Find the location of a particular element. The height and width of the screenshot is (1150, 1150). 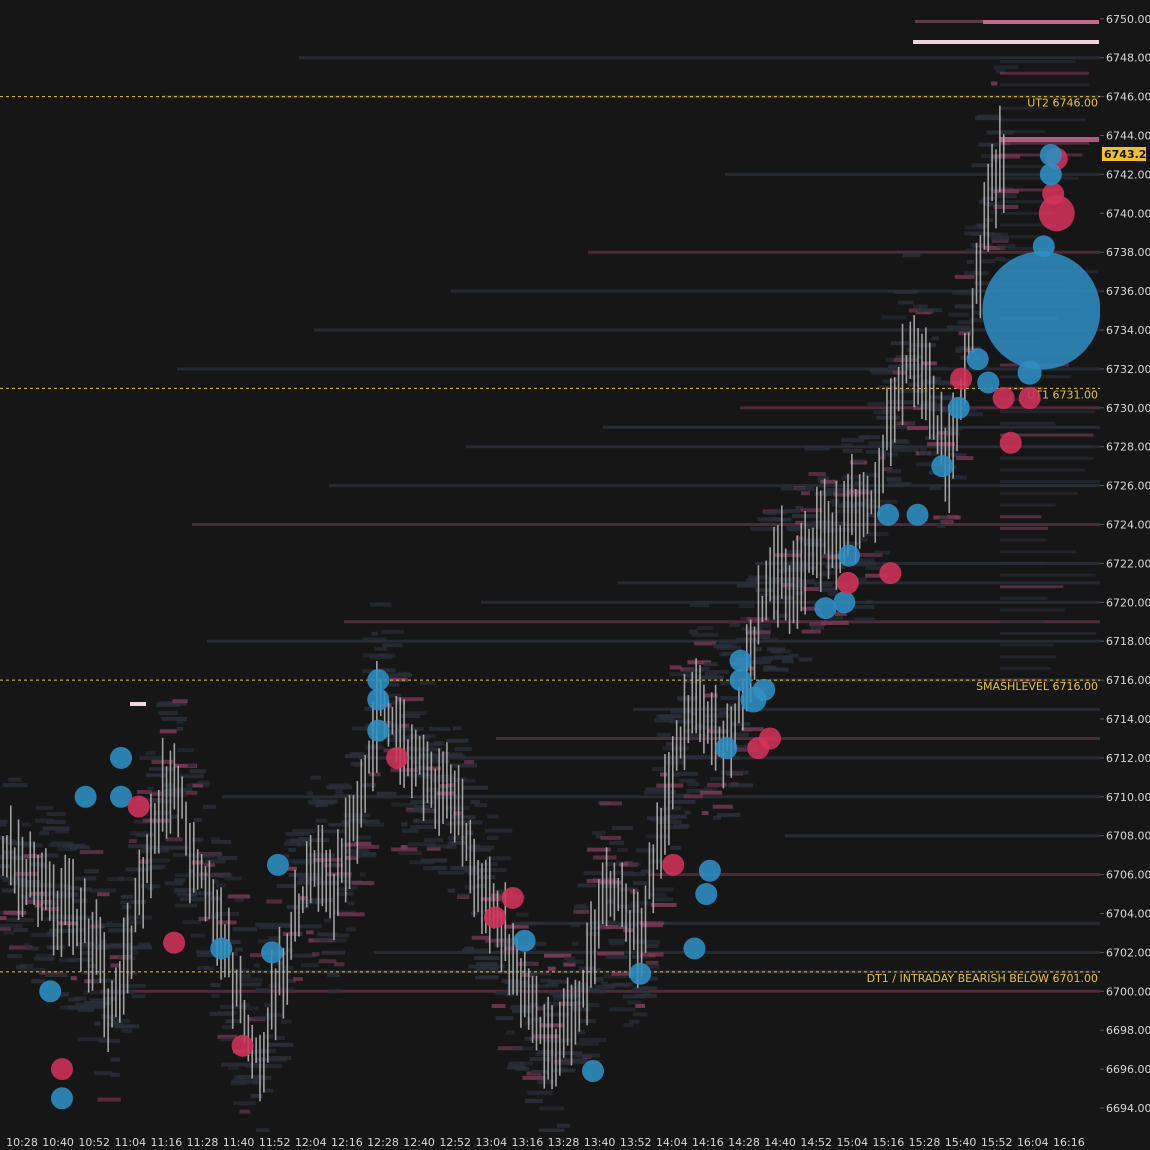

x-tick-label: 12:04 is located at coordinates (311, 1142).